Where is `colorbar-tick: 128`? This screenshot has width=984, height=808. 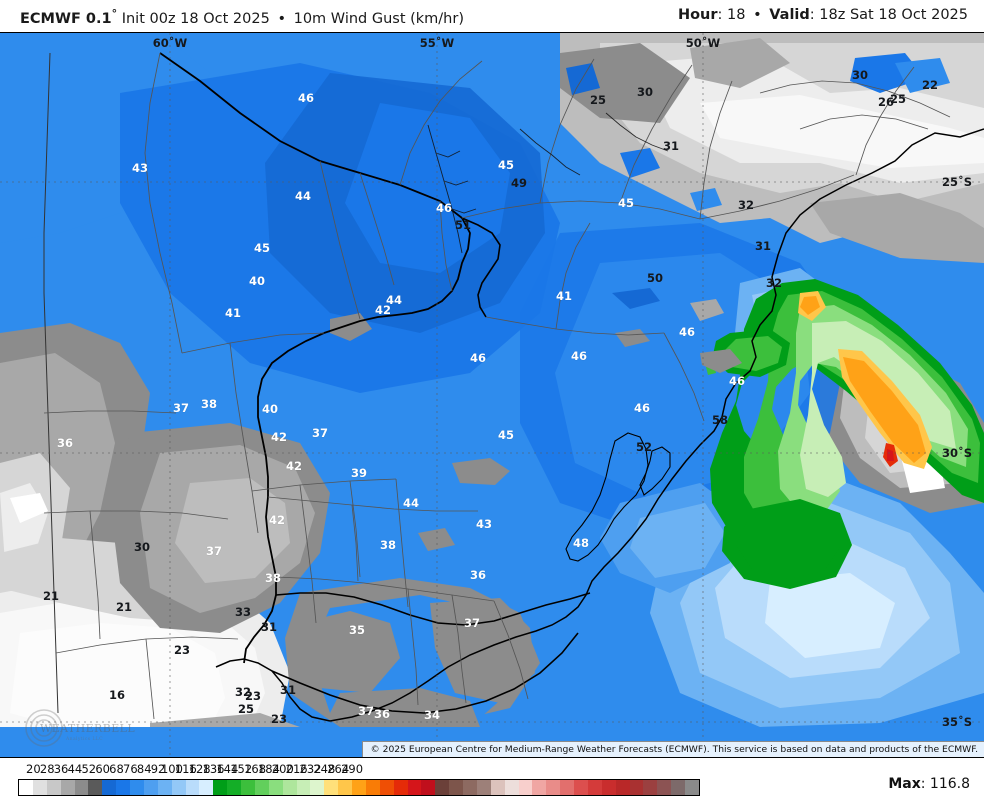 colorbar-tick: 128 is located at coordinates (199, 769).